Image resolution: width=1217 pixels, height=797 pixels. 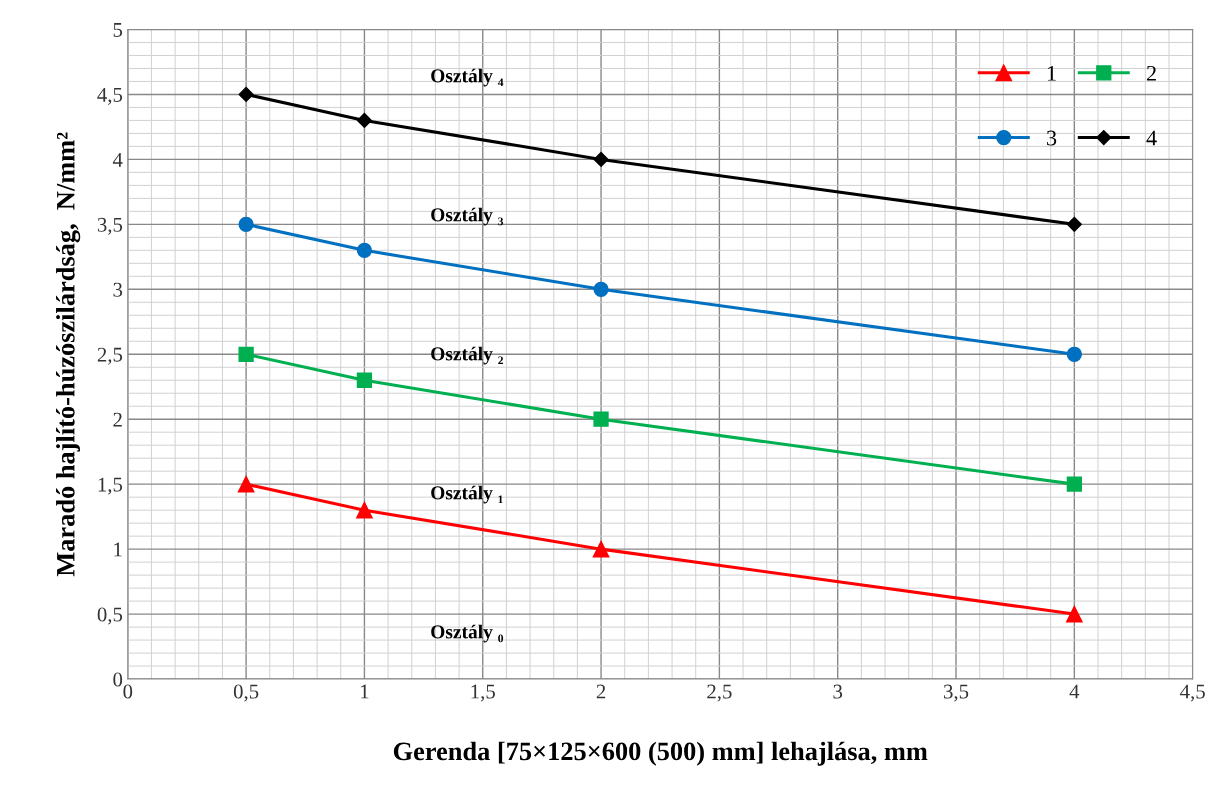 I want to click on x-tick-label: 0, so click(x=128, y=691).